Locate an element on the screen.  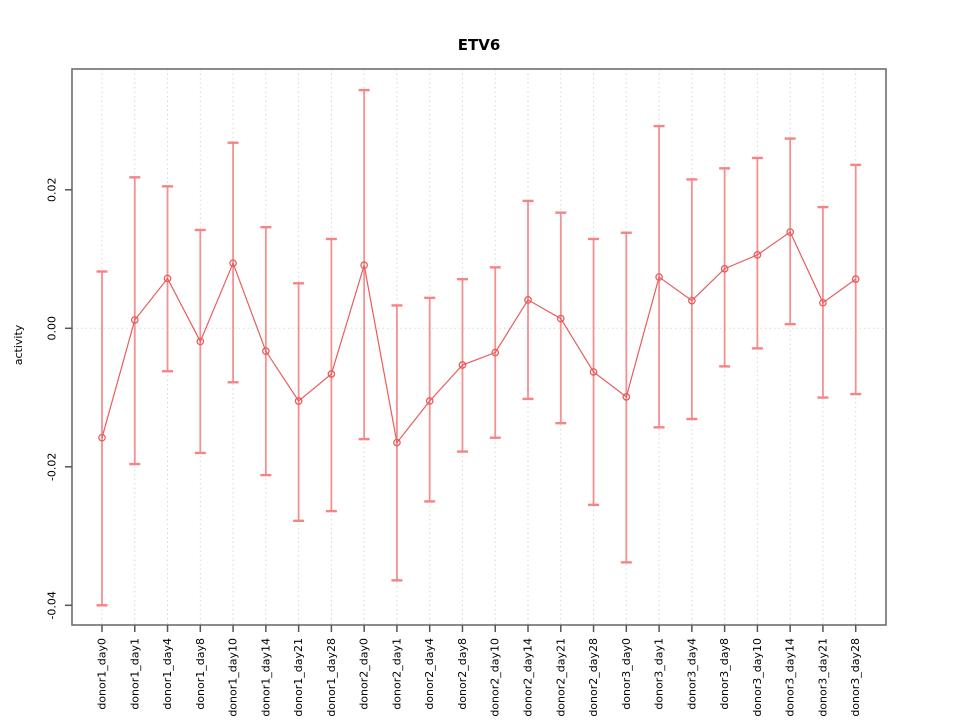
y-tick-label: 0.00 is located at coordinates (52, 328).